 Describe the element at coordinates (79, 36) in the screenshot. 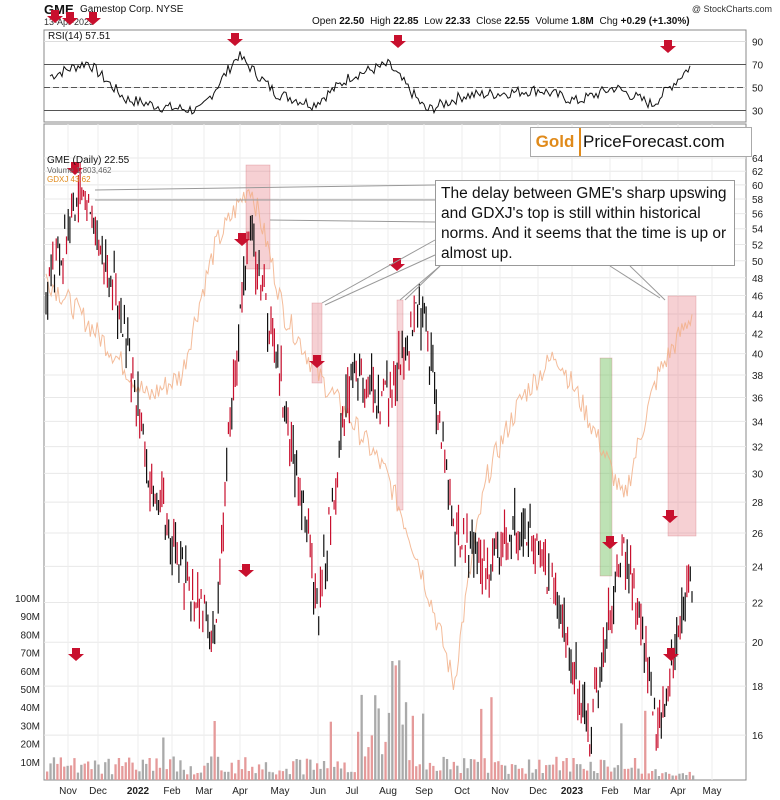

I see `rsi-label: RSI(14) 57.51` at that location.